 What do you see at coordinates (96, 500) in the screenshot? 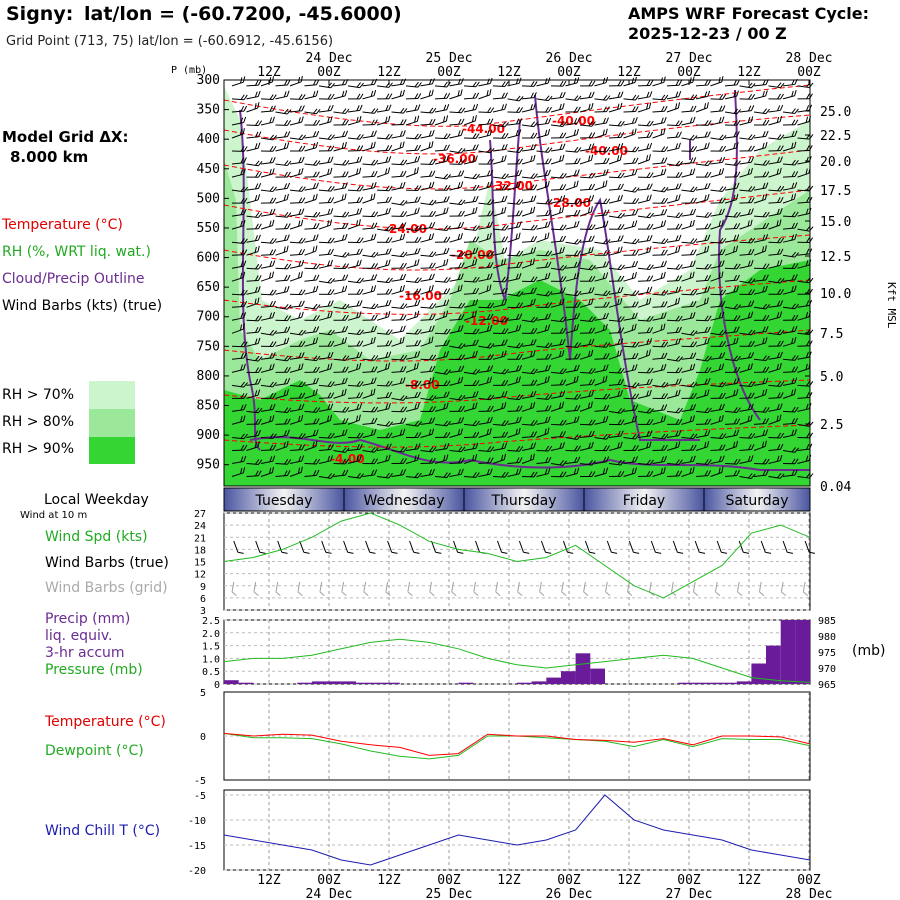
I see `weekday-label: Local Weekday` at bounding box center [96, 500].